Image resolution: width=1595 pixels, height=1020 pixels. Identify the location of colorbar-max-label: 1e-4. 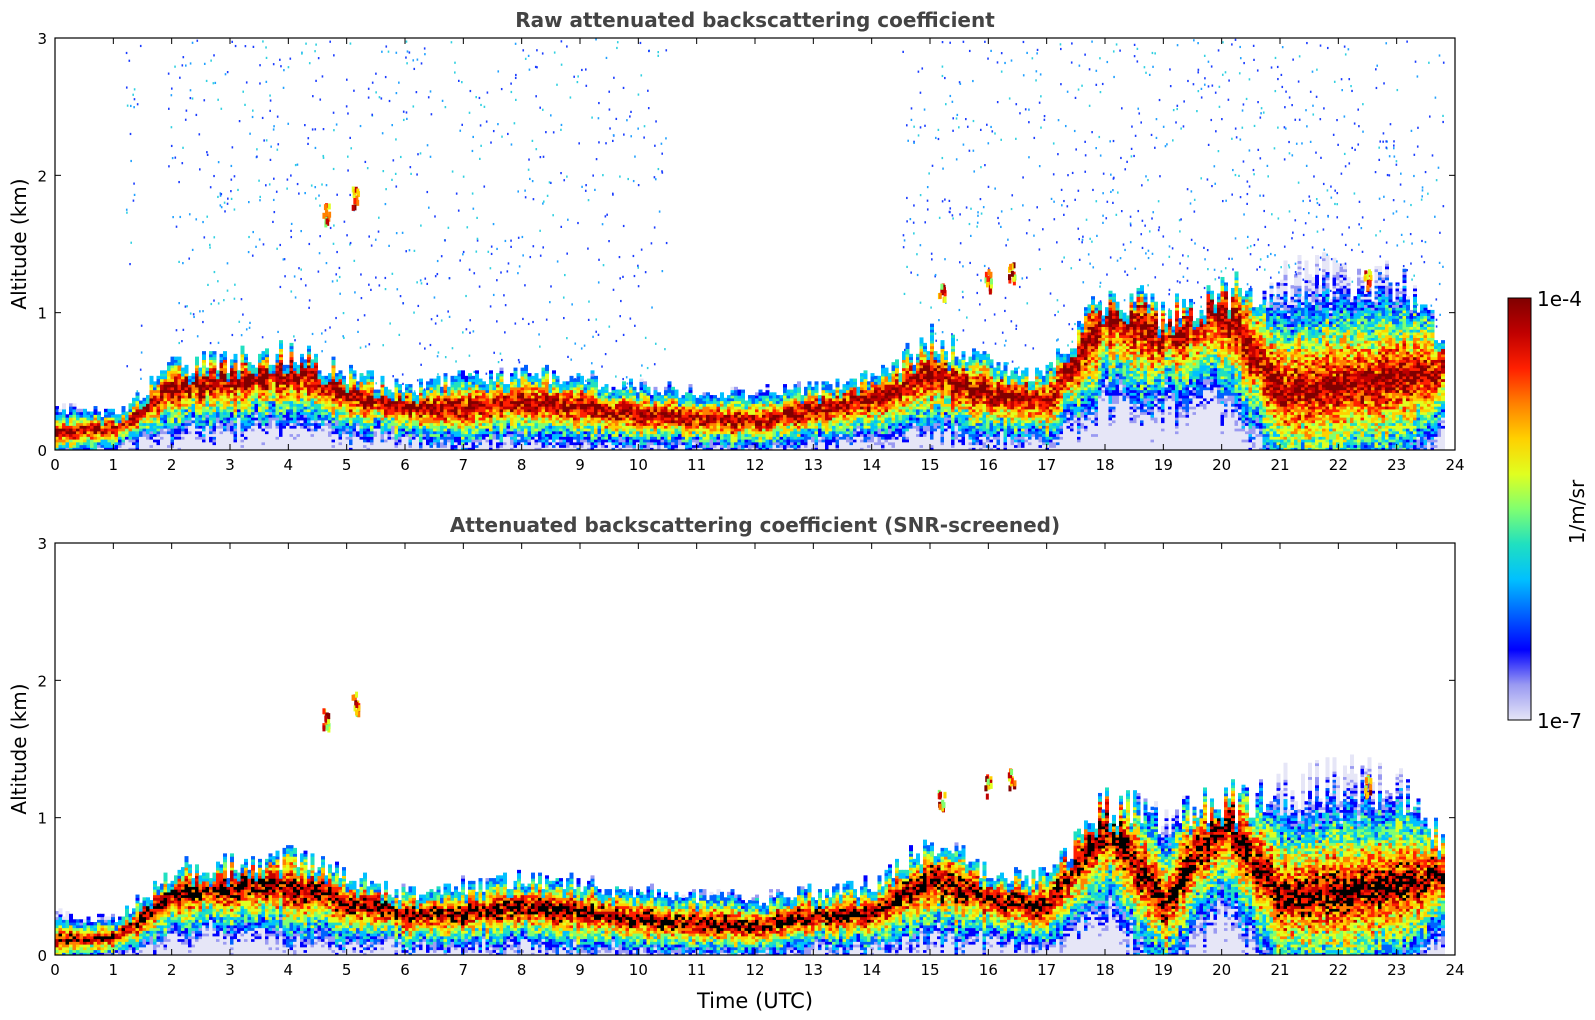
(1559, 299).